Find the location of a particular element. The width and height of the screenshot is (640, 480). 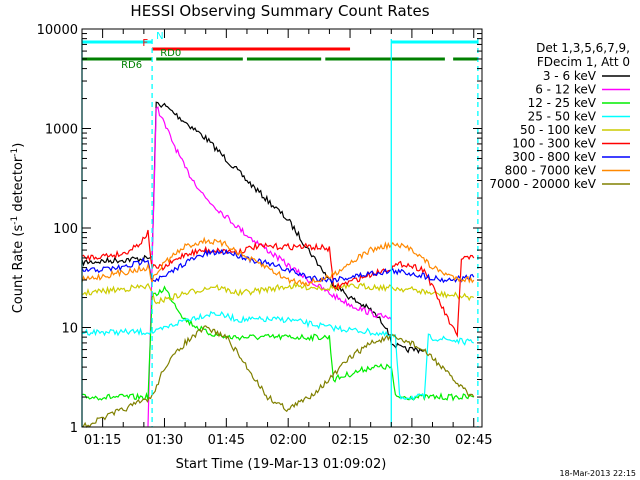

legend-label-100-300-kev: 100 - 300 keV is located at coordinates (554, 144).